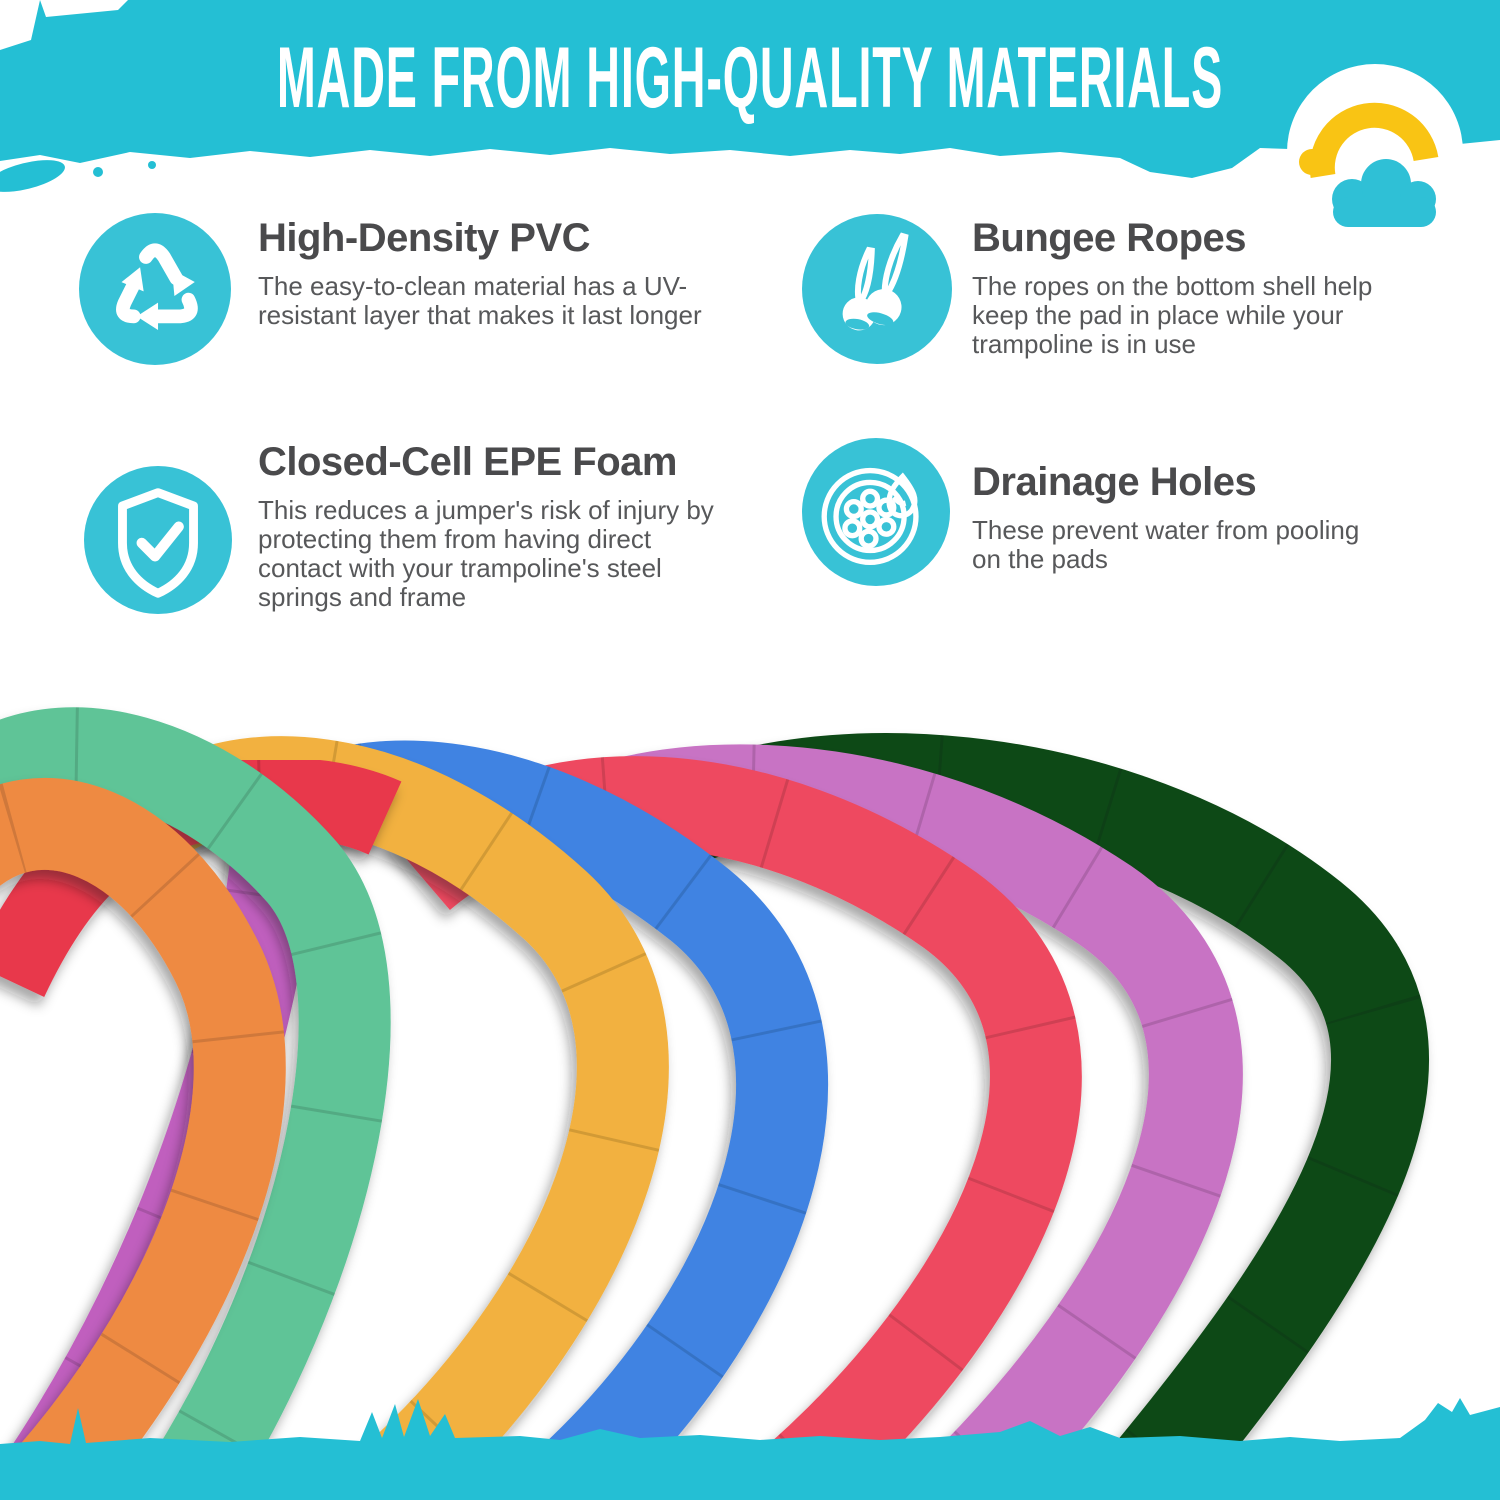 The height and width of the screenshot is (1500, 1500). What do you see at coordinates (1312, 162) in the screenshot?
I see `rainbow-dot` at bounding box center [1312, 162].